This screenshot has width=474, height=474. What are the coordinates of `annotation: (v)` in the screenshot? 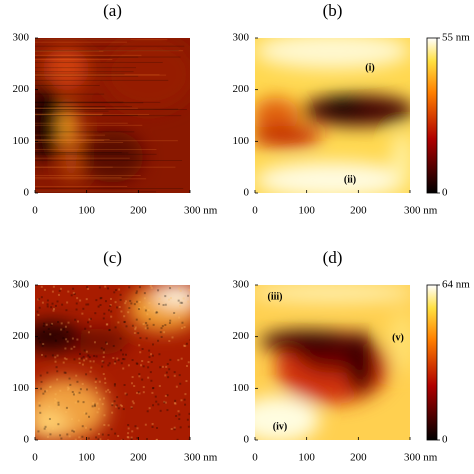 It's located at (398, 337).